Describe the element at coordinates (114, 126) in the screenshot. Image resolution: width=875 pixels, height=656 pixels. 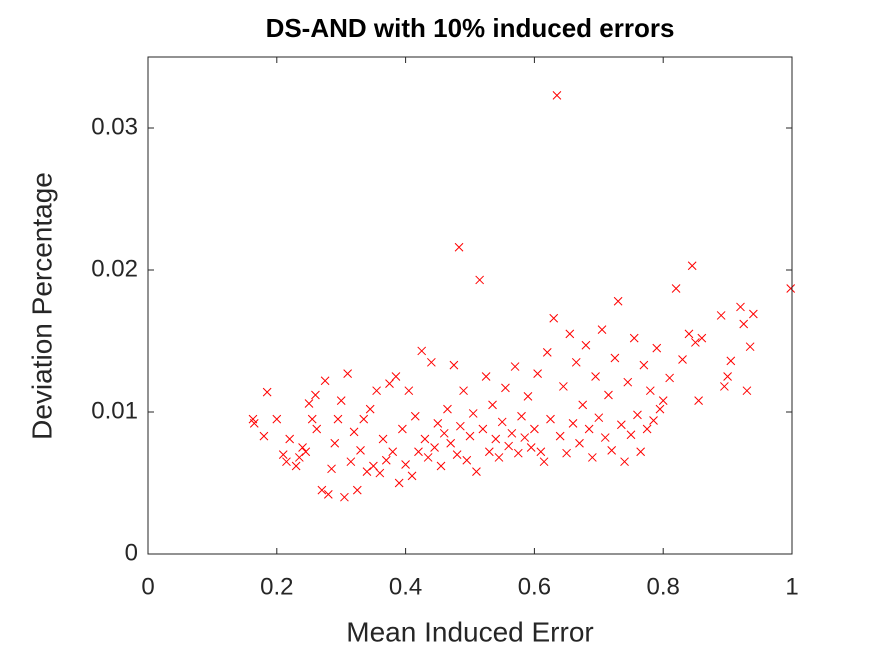
I see `y-tick-label: 0.03` at that location.